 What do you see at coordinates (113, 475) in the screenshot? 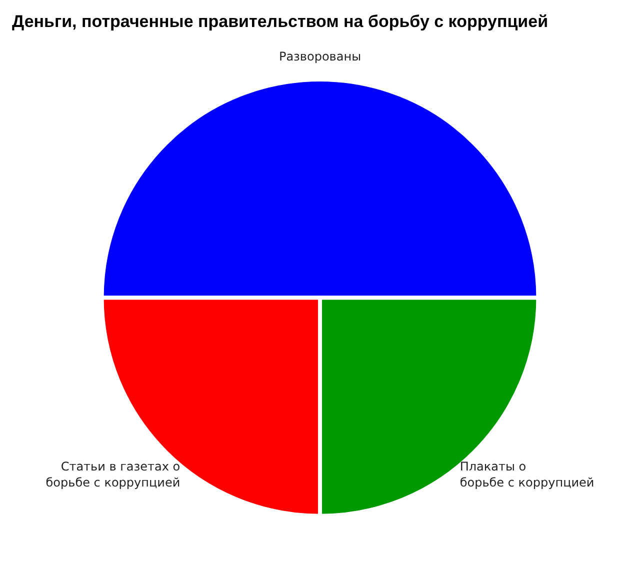
I see `slice-label: Статьи в газетах о борьбе с коррупцией` at bounding box center [113, 475].